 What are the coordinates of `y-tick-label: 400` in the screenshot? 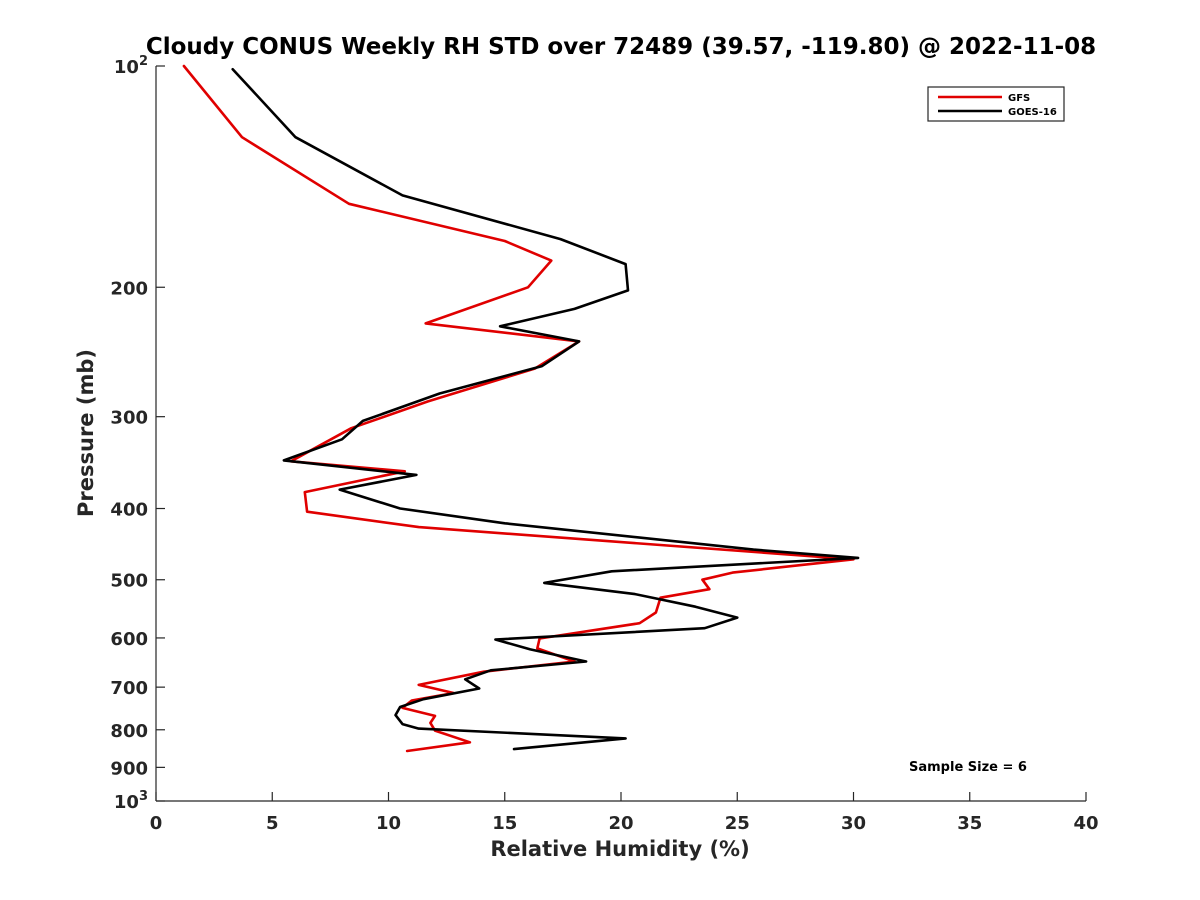 It's located at (129, 510).